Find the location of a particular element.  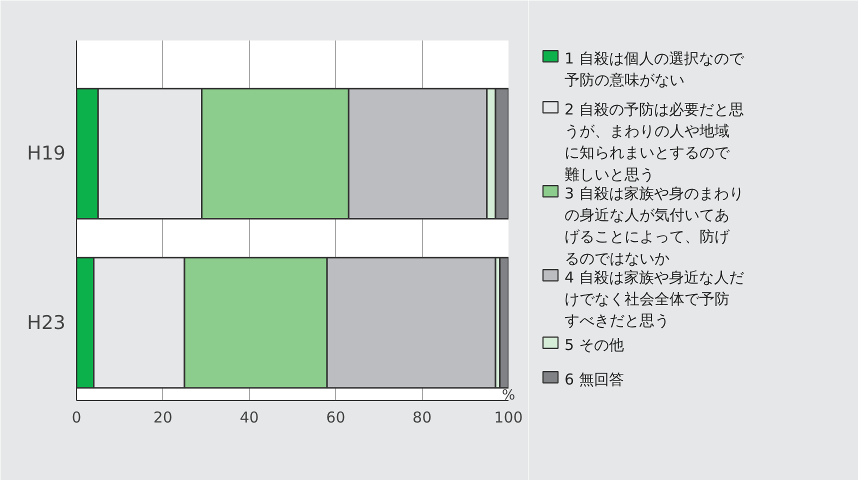

bar is located at coordinates (503, 322).